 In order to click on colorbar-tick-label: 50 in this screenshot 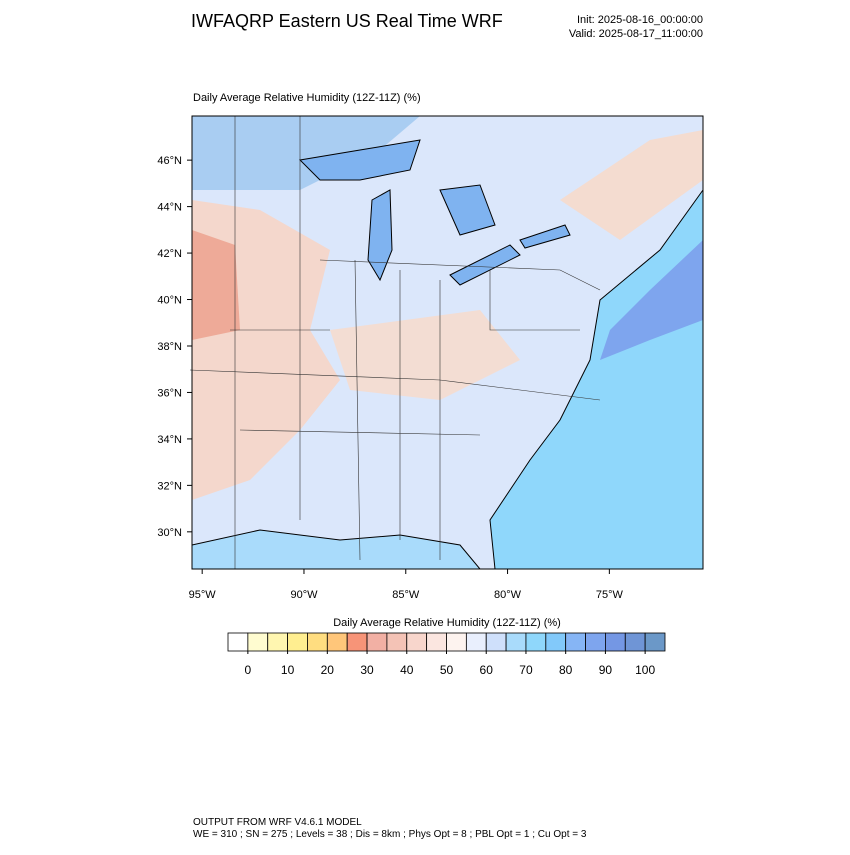, I will do `click(447, 670)`.